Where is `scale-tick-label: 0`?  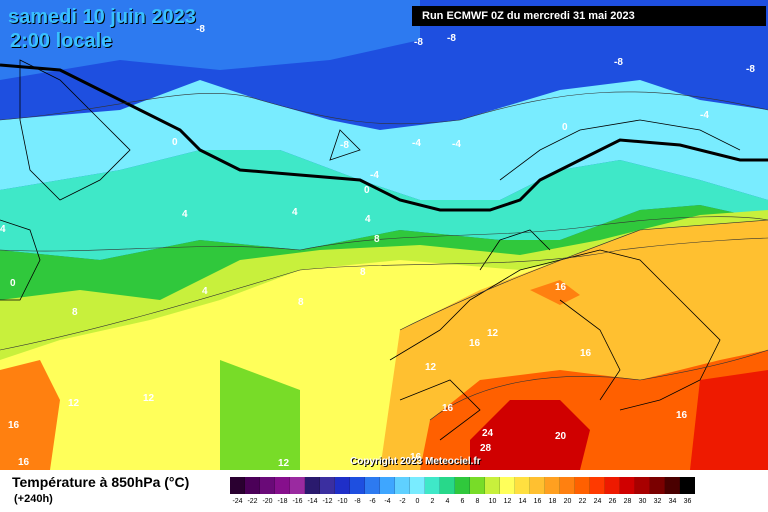 scale-tick-label: 0 is located at coordinates (417, 501).